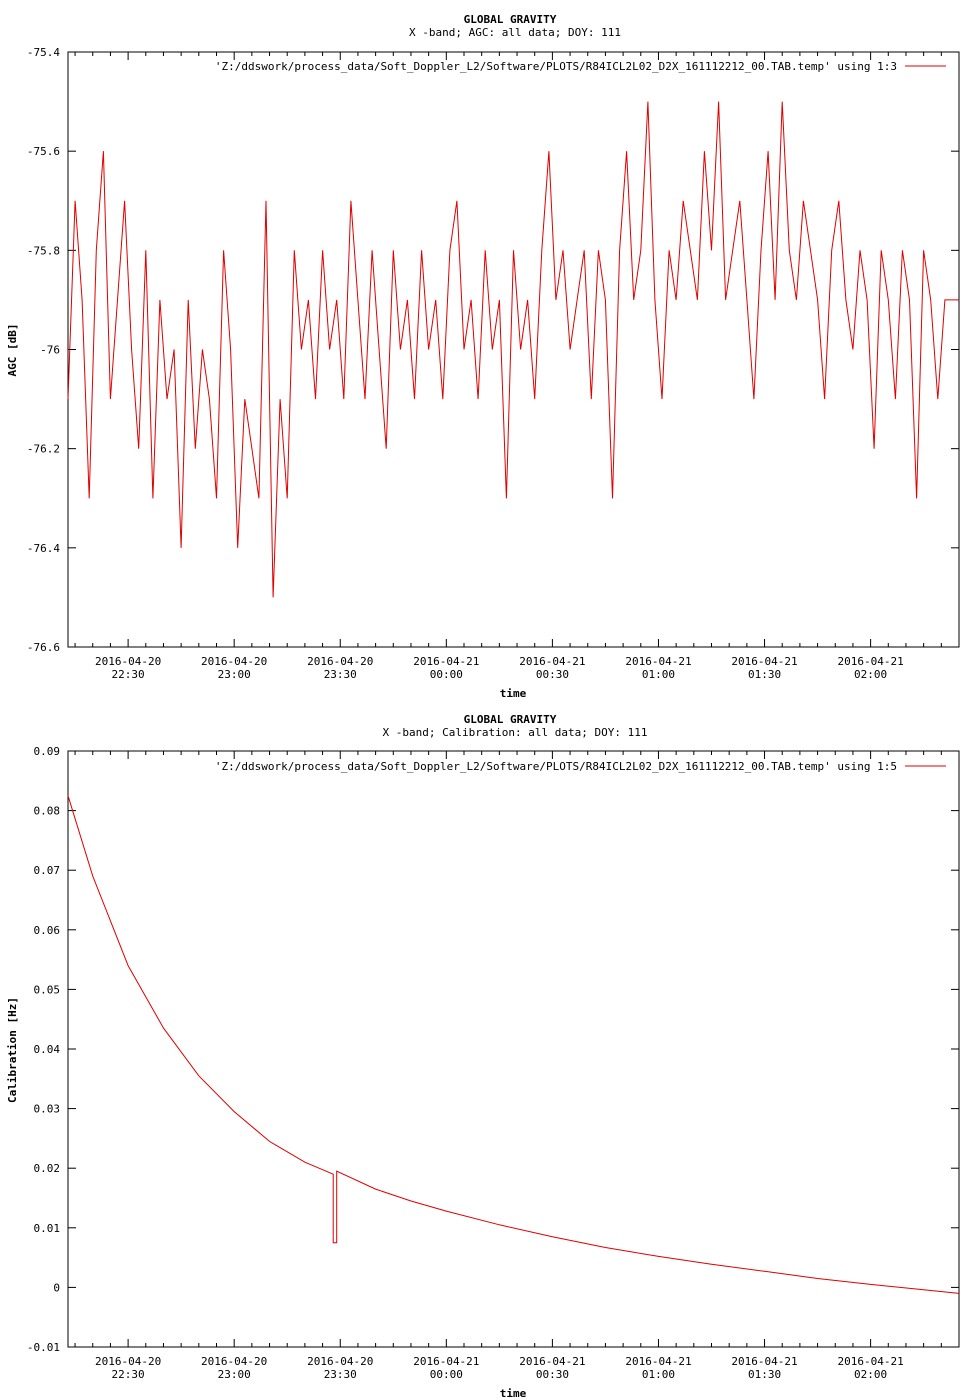 The height and width of the screenshot is (1400, 980). I want to click on cal-chart-title: GLOBAL GRAVITY, so click(510, 719).